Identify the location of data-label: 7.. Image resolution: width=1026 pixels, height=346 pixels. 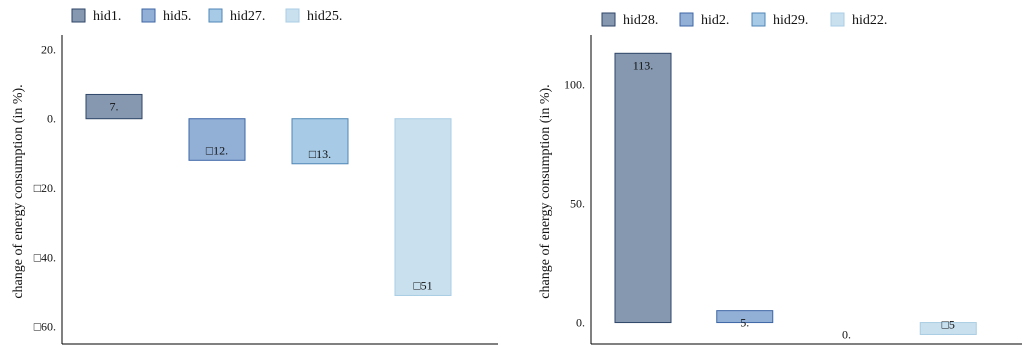
(114, 106).